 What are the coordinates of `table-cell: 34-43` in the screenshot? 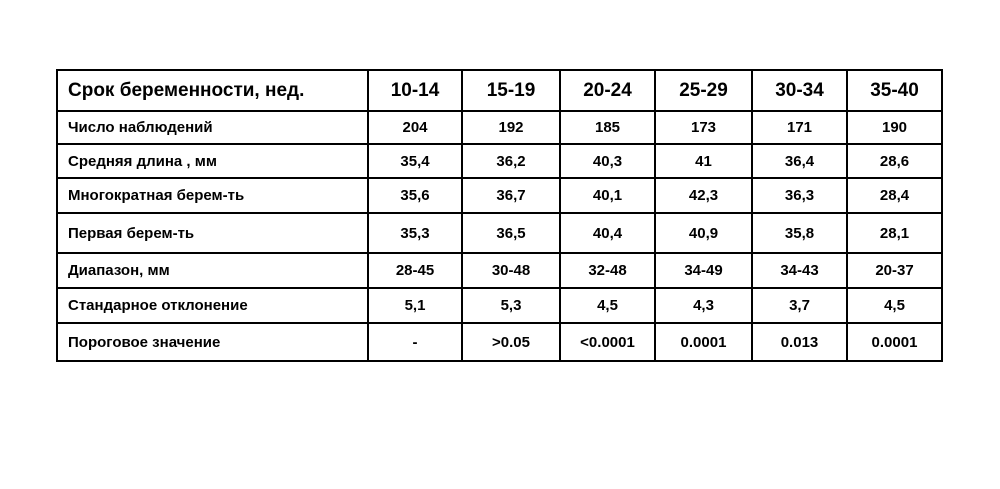 It's located at (799, 270).